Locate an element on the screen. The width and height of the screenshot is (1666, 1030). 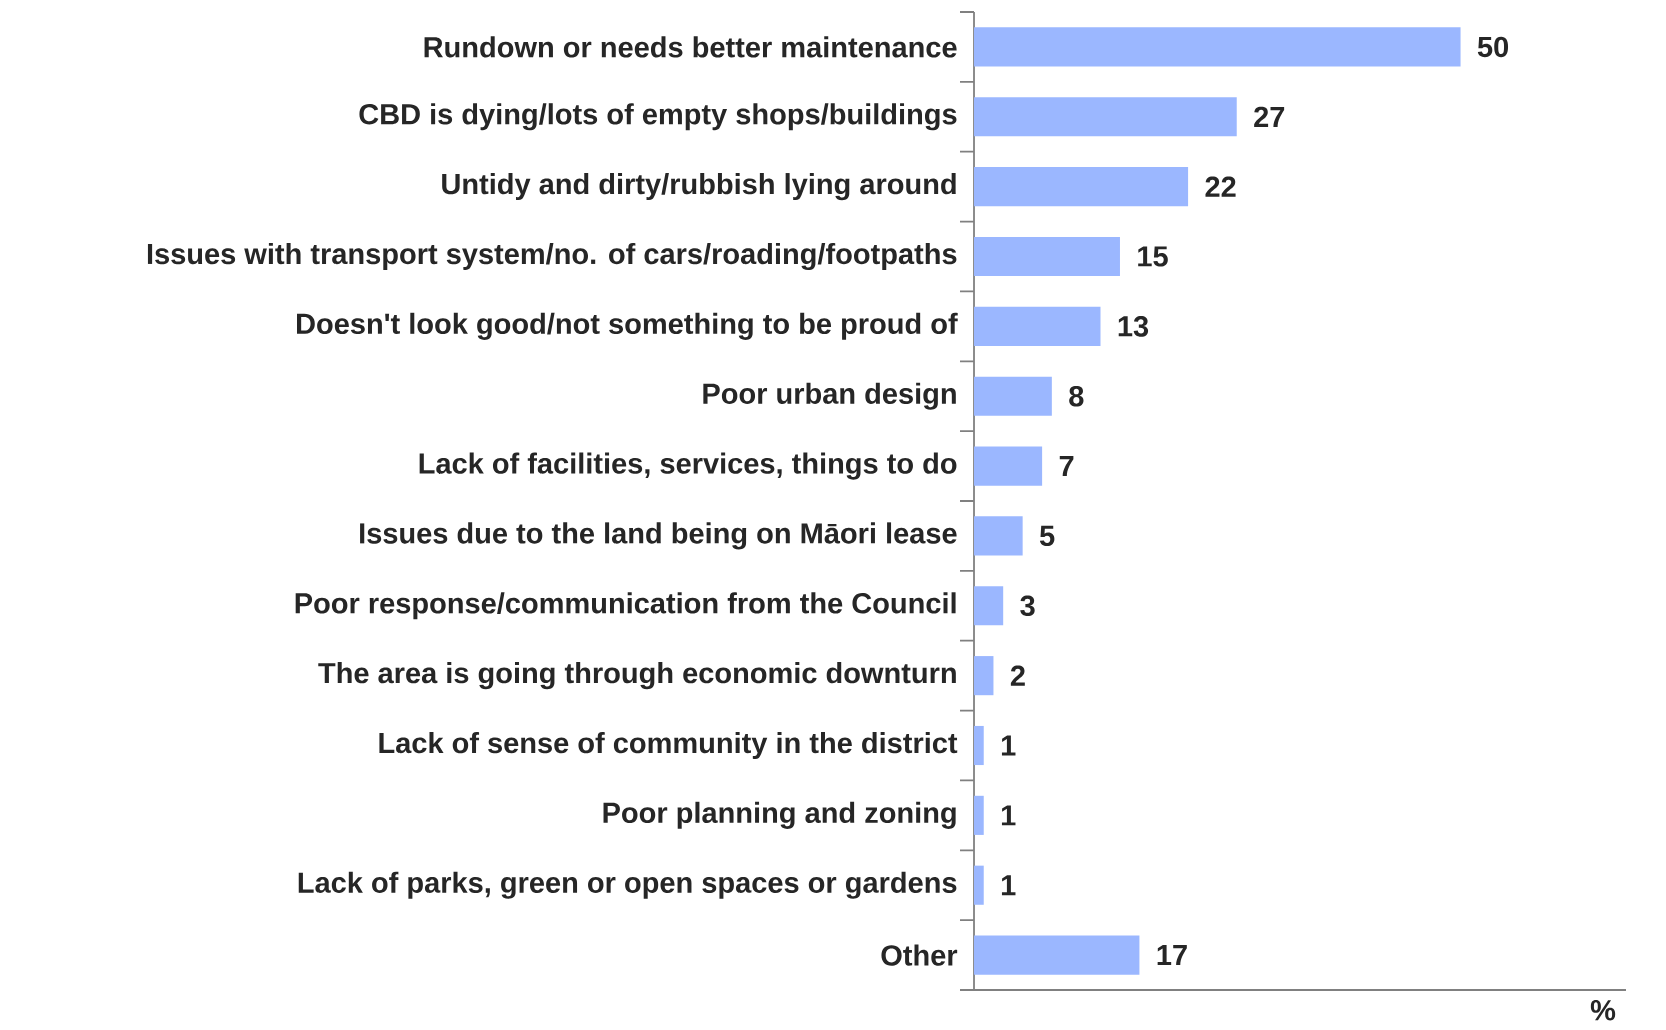
y-tick-label: Issues due to the land being on Māori lease is located at coordinates (658, 536).